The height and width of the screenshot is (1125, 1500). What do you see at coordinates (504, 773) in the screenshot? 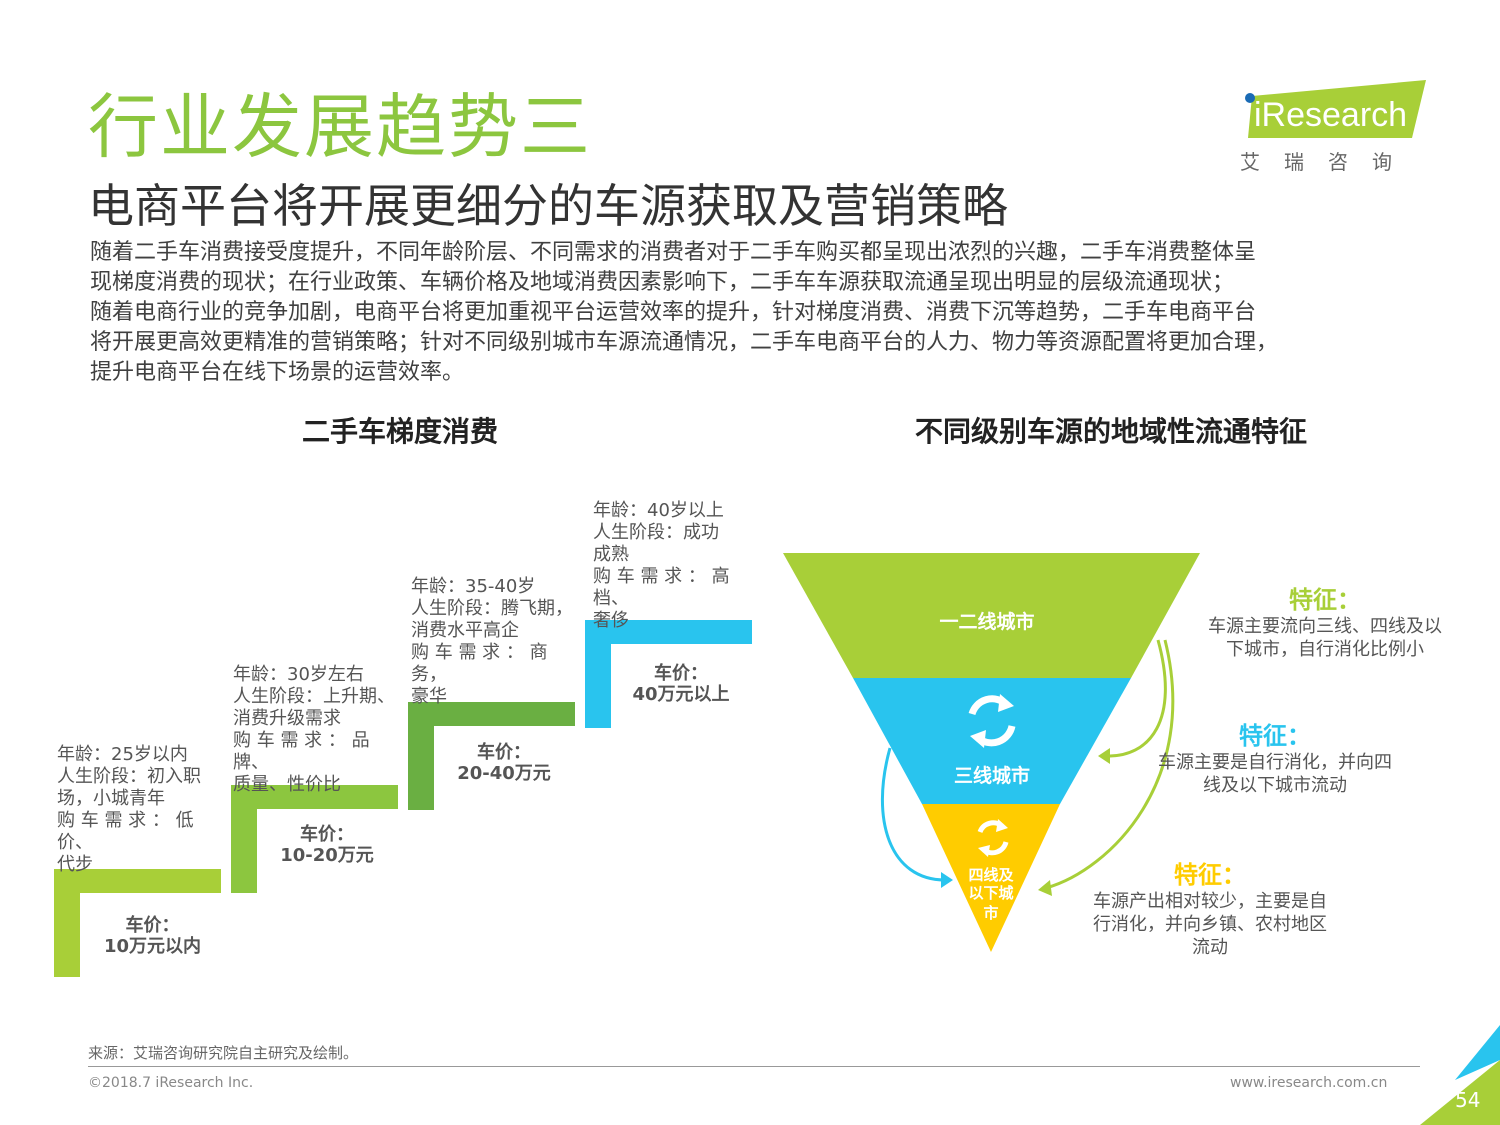
I see `price-value: 20-40万元` at bounding box center [504, 773].